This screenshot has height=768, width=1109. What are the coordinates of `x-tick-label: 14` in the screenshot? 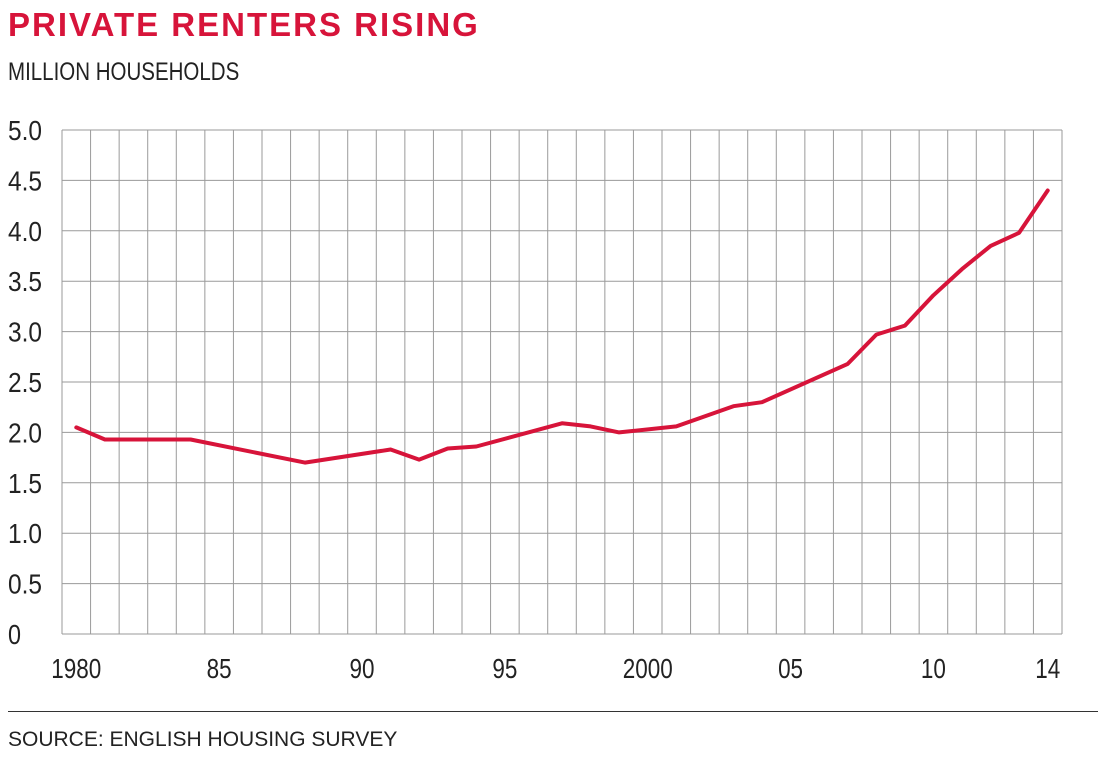 It's located at (1047, 668).